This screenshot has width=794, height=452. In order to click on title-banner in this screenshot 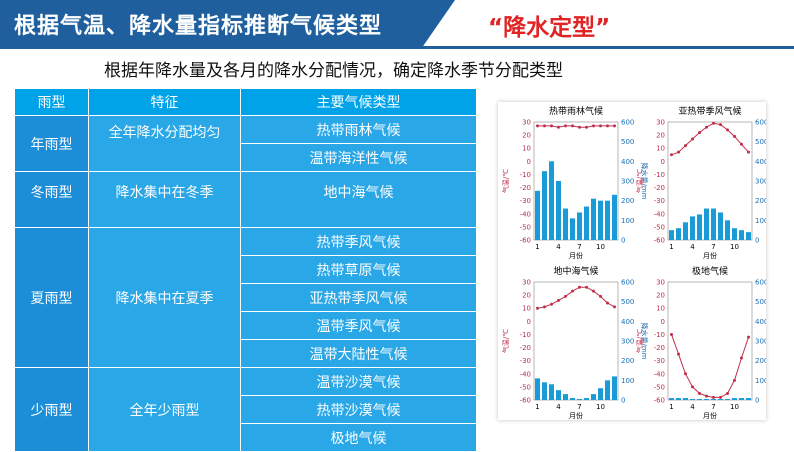, I will do `click(227, 23)`.